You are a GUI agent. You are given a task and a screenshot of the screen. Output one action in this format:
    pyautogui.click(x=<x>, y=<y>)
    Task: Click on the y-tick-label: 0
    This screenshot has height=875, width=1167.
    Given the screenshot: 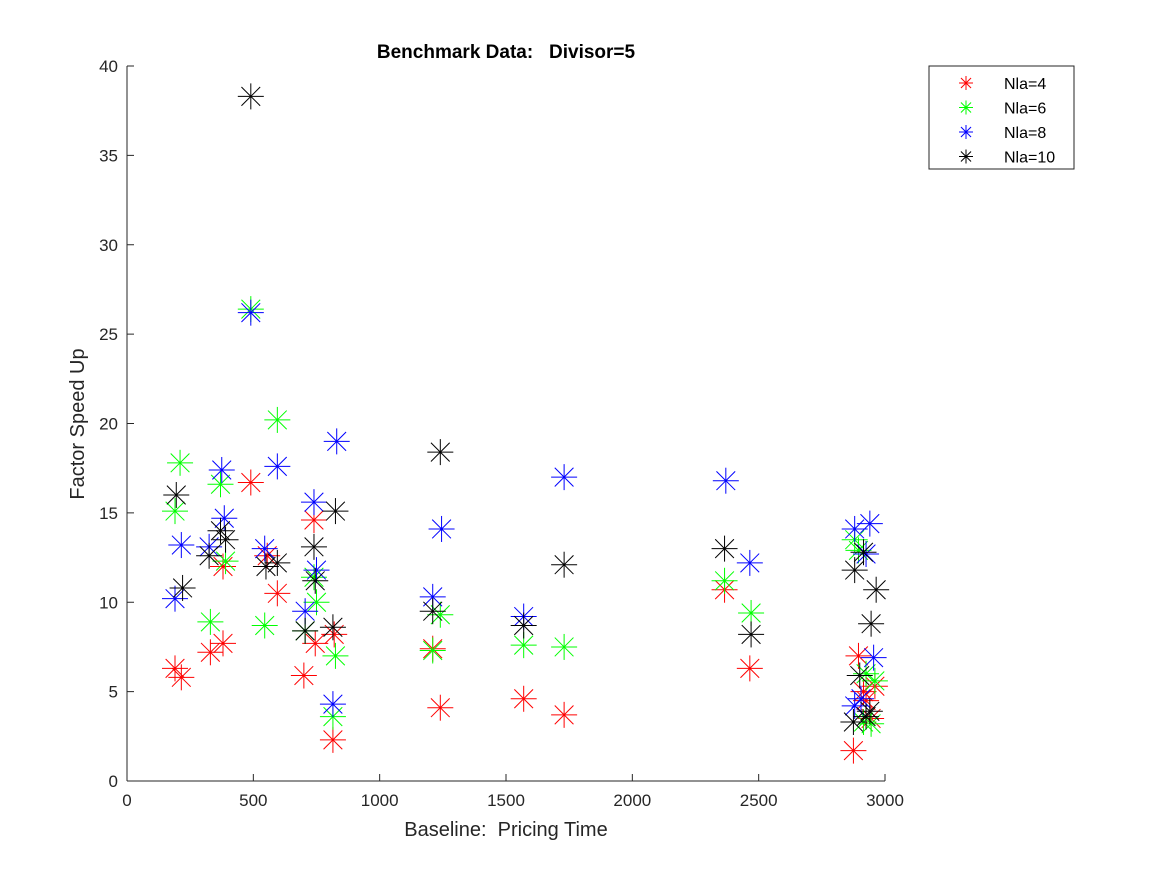 What is the action you would take?
    pyautogui.click(x=113, y=781)
    